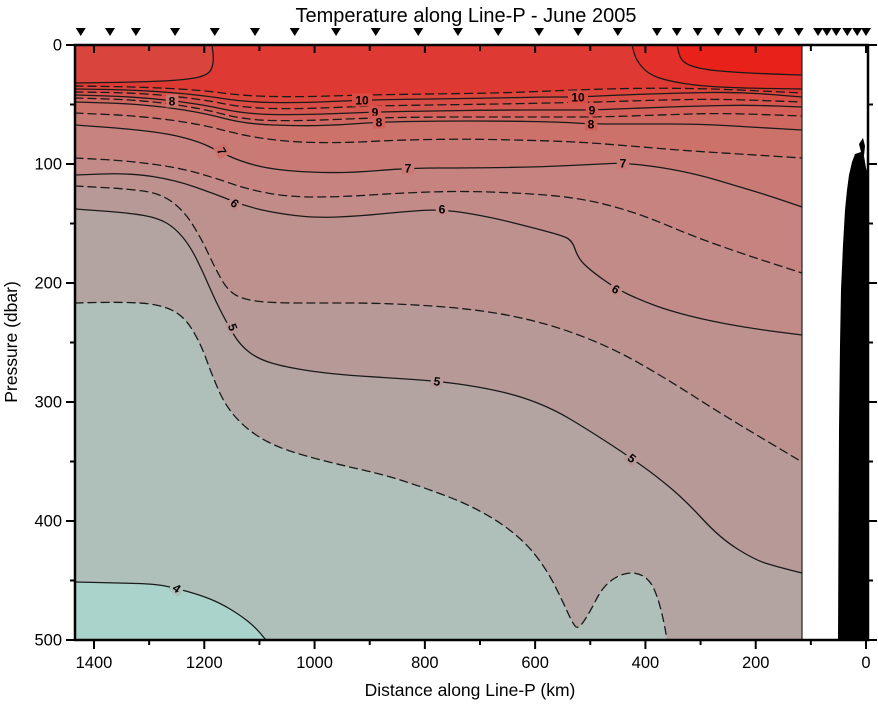 Image resolution: width=878 pixels, height=713 pixels. Describe the element at coordinates (425, 663) in the screenshot. I see `x-tick-label: 800` at that location.